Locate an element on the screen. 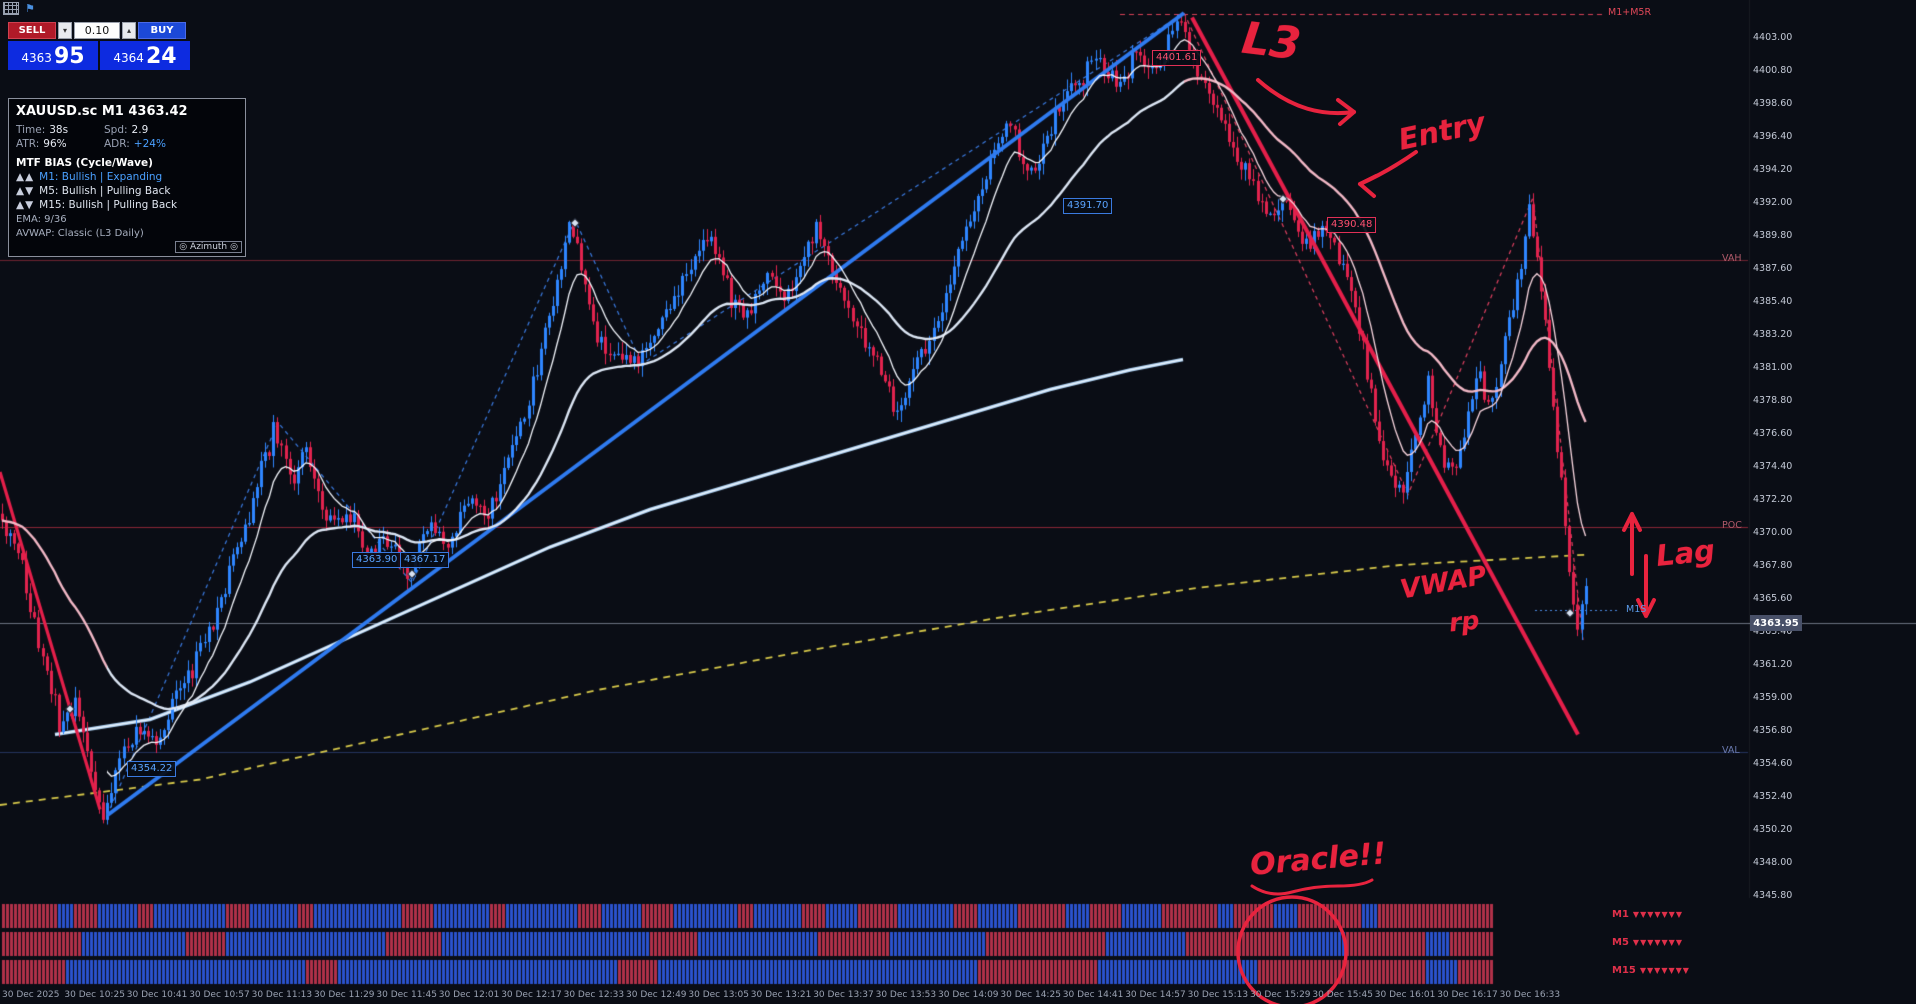 This screenshot has height=1004, width=1916. ema-setting: EMA: 9/36 is located at coordinates (41, 219).